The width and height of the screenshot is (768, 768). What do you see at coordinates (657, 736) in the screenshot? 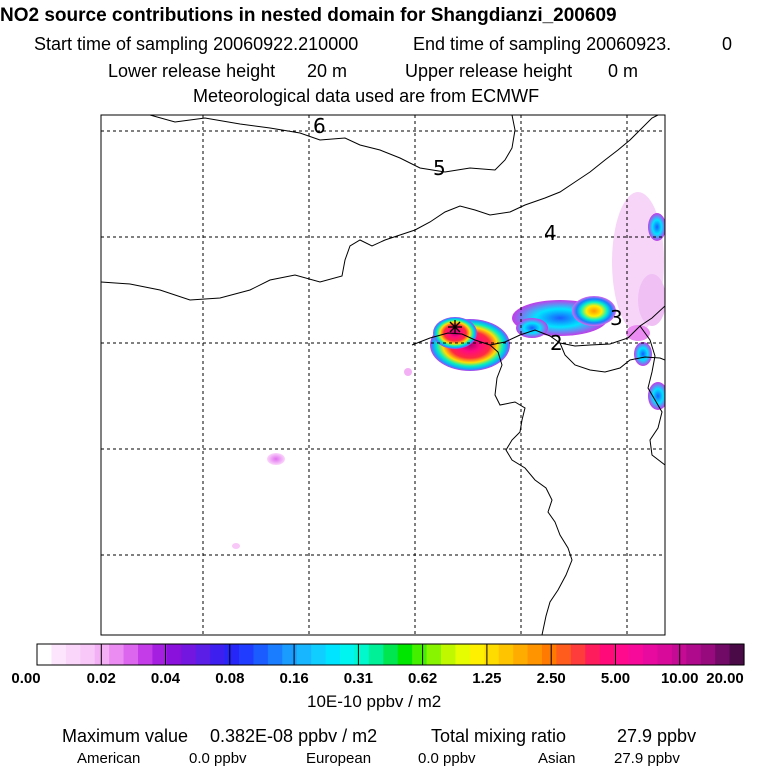
I see `total-mixing-value: 27.9 ppbv` at bounding box center [657, 736].